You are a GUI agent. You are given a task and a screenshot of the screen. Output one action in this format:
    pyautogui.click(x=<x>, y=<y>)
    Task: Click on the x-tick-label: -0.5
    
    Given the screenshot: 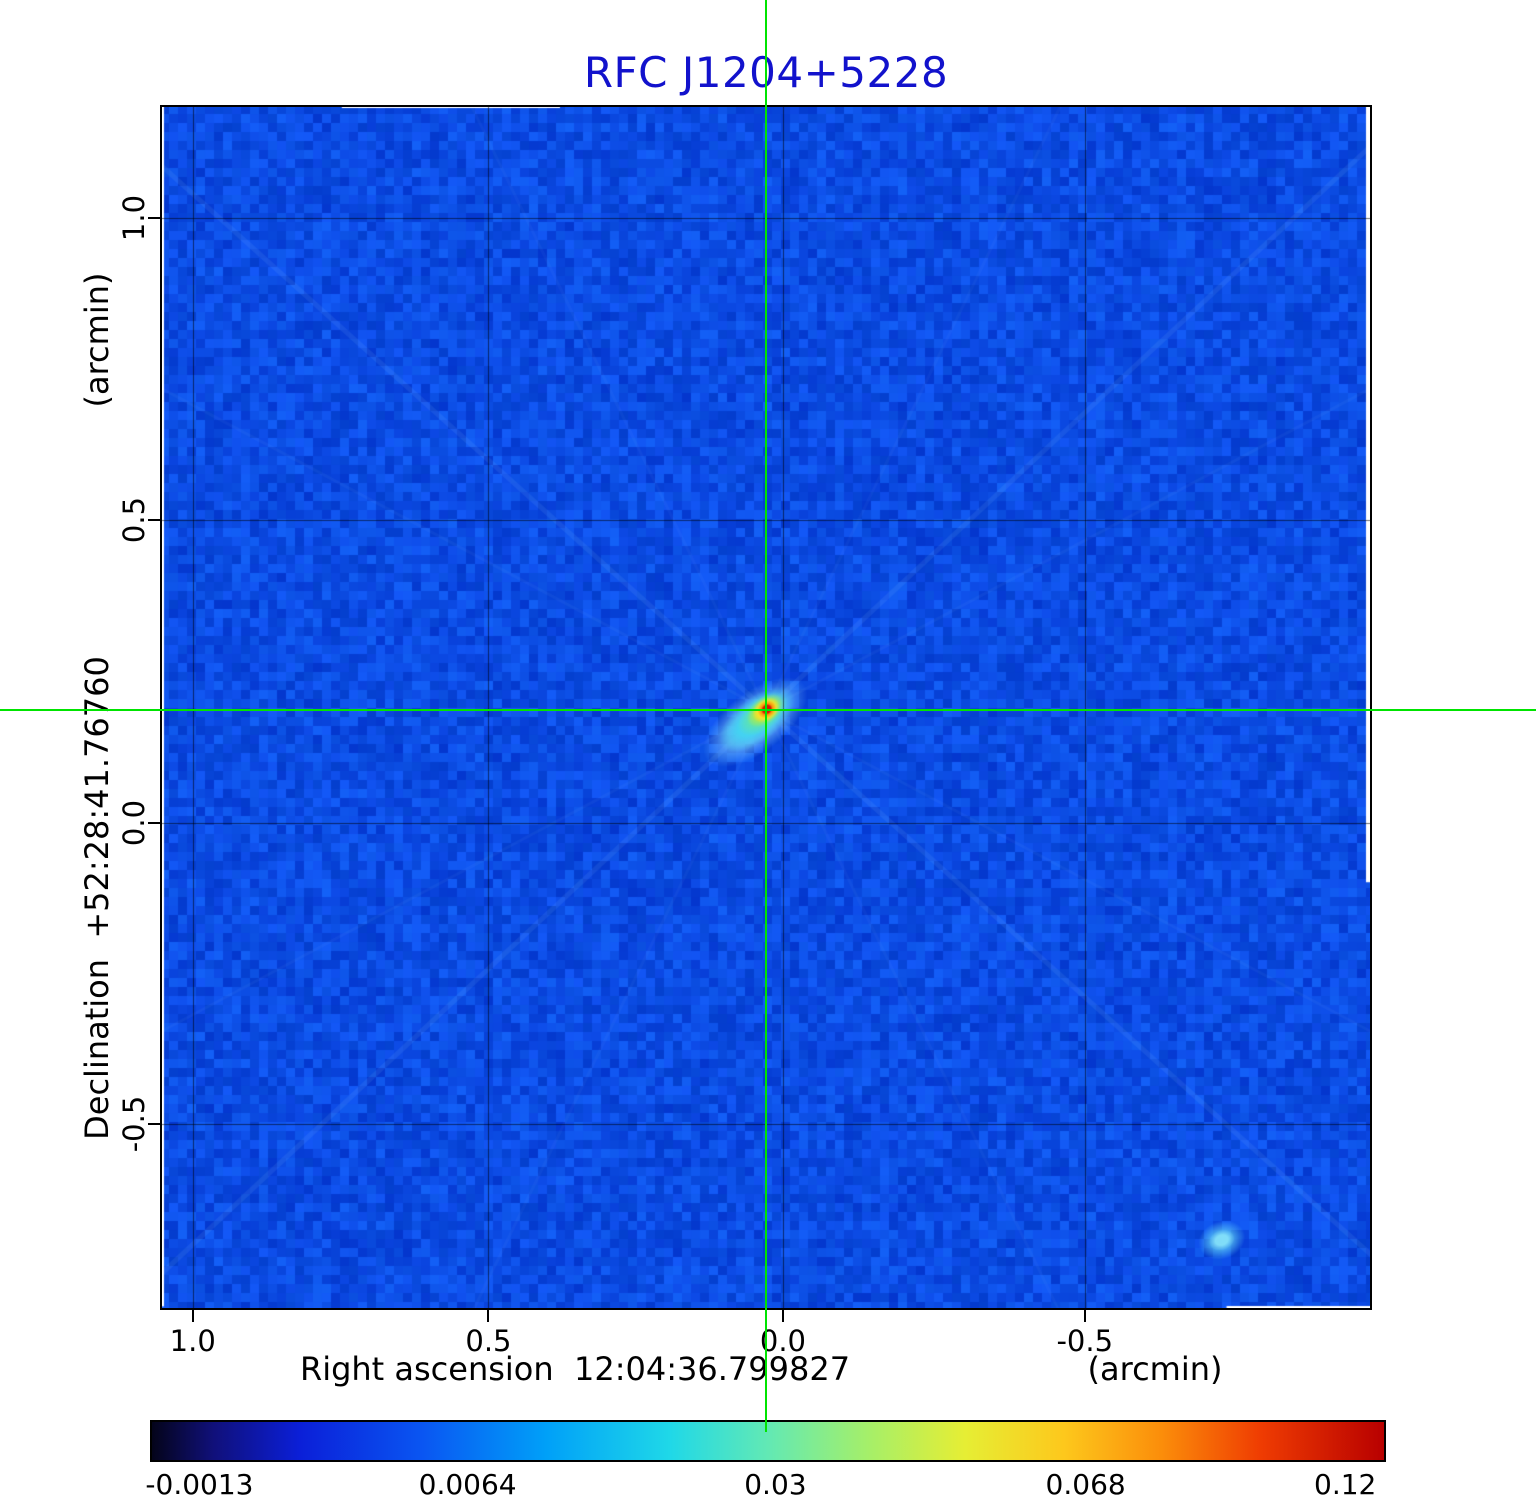 What is the action you would take?
    pyautogui.click(x=1085, y=1341)
    